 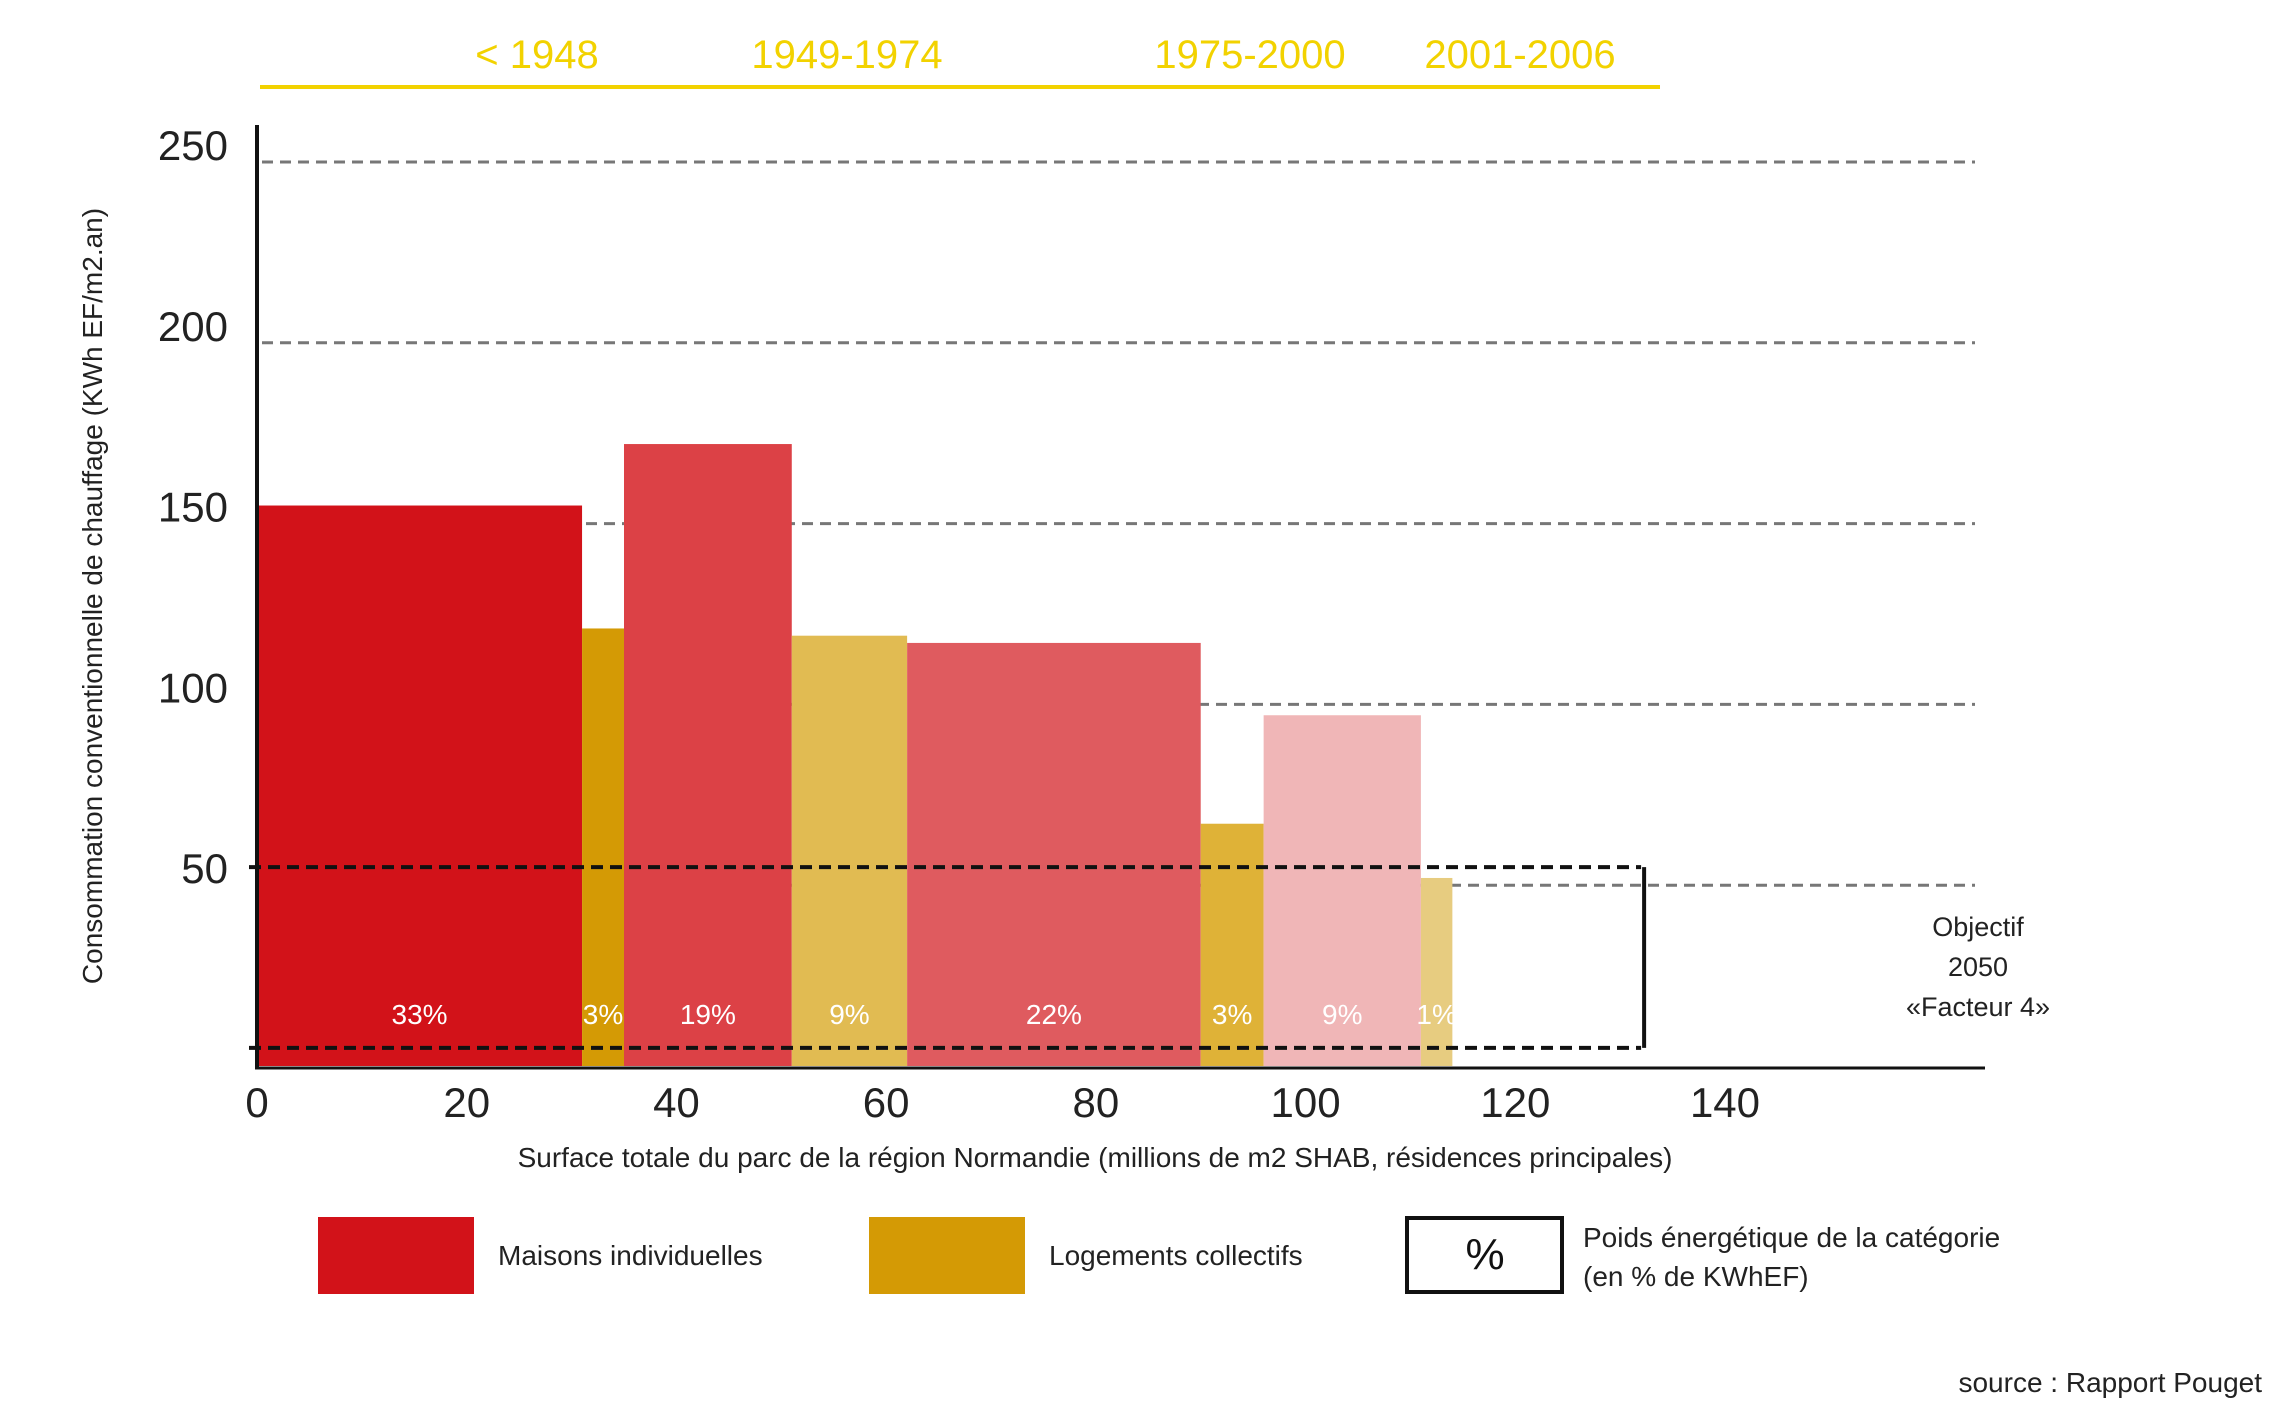 What do you see at coordinates (708, 1014) in the screenshot?
I see `bar-percent-label-2: 19%` at bounding box center [708, 1014].